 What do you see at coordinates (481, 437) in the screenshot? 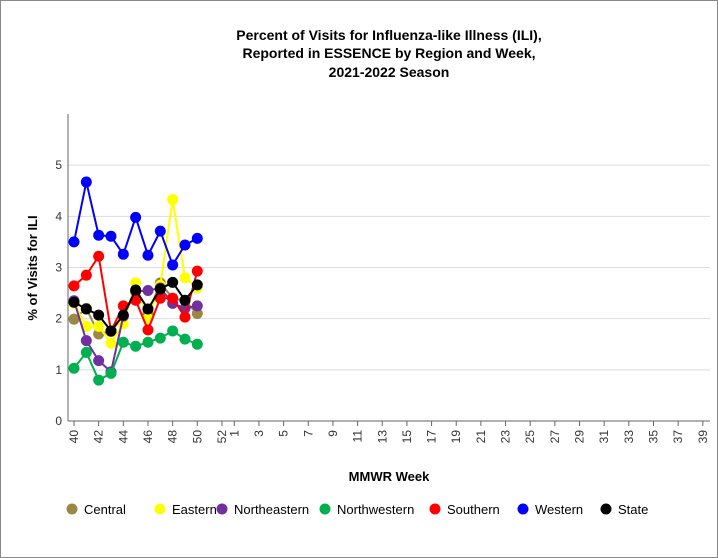
I see `x-tick-label: 21` at bounding box center [481, 437].